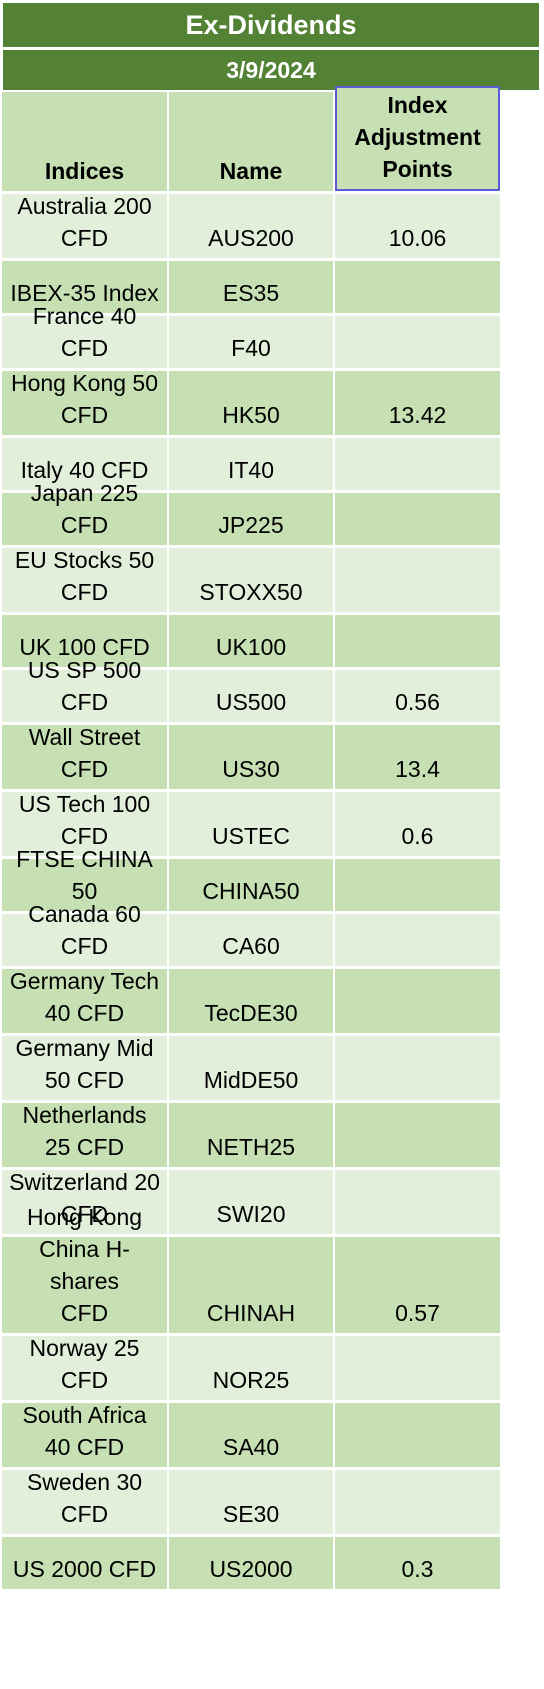  I want to click on symbol-text: NETH25, so click(251, 1147).